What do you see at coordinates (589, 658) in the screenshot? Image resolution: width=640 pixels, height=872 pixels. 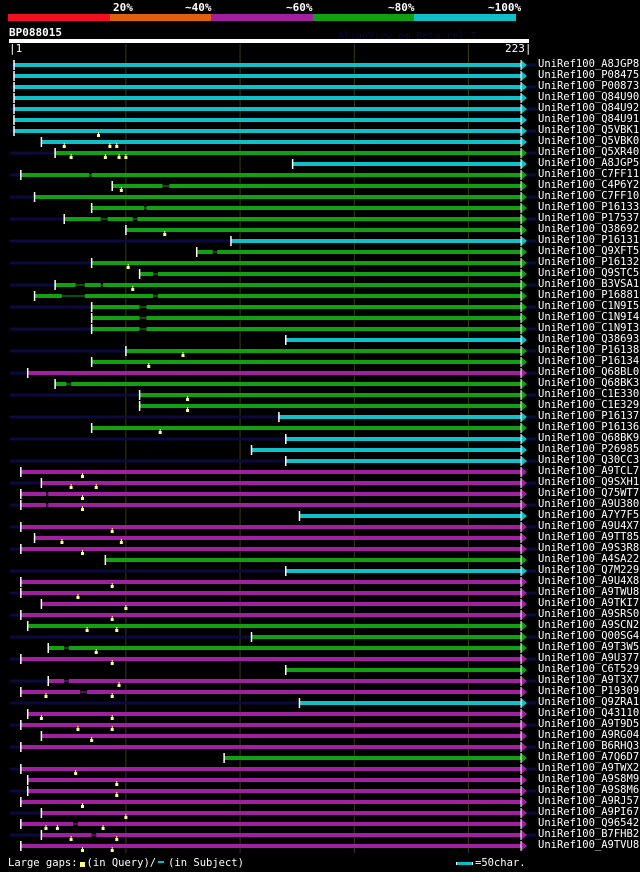 I see `hit-label: UniRef100_A9U377` at bounding box center [589, 658].